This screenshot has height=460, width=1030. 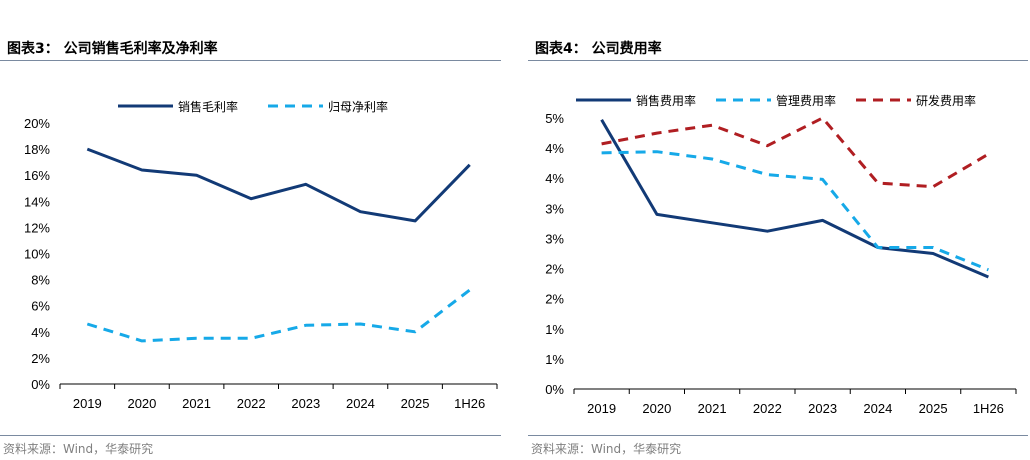 What do you see at coordinates (112, 49) in the screenshot?
I see `chart-title: 图表3： 公司销售毛利率及净利率` at bounding box center [112, 49].